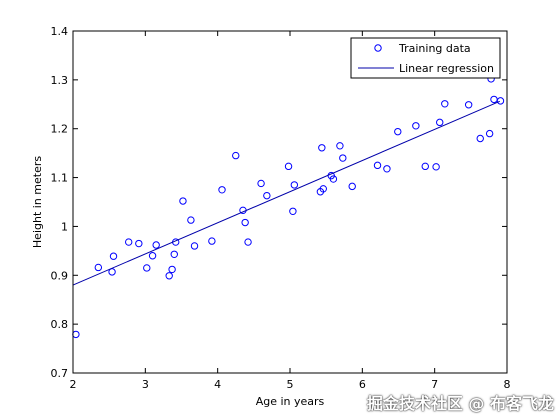  I want to click on legend-marker-training-data, so click(378, 48).